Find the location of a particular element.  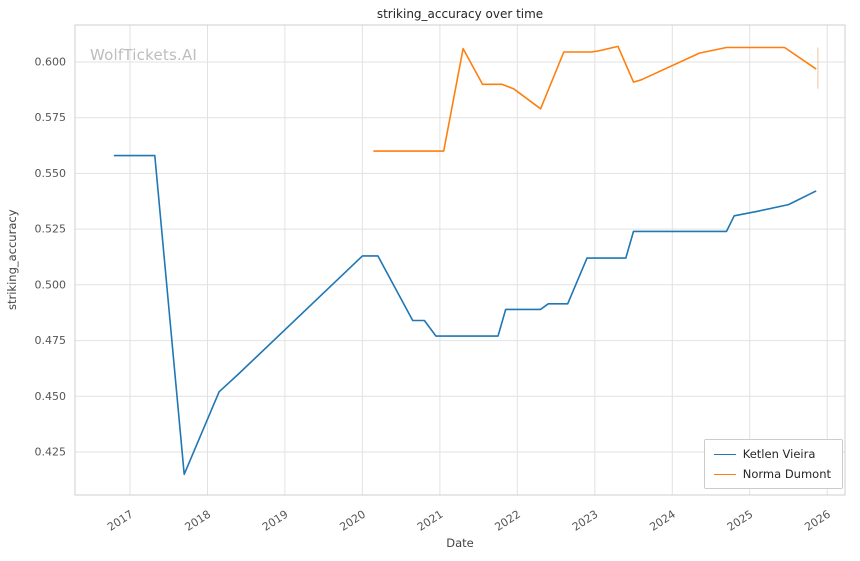

series-line-norma-dumont is located at coordinates (595, 98).